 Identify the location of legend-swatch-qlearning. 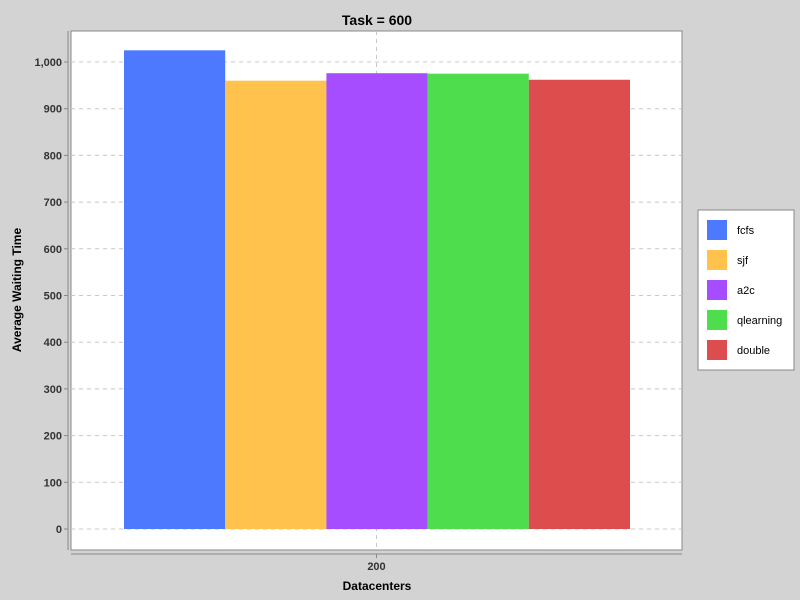
(717, 320).